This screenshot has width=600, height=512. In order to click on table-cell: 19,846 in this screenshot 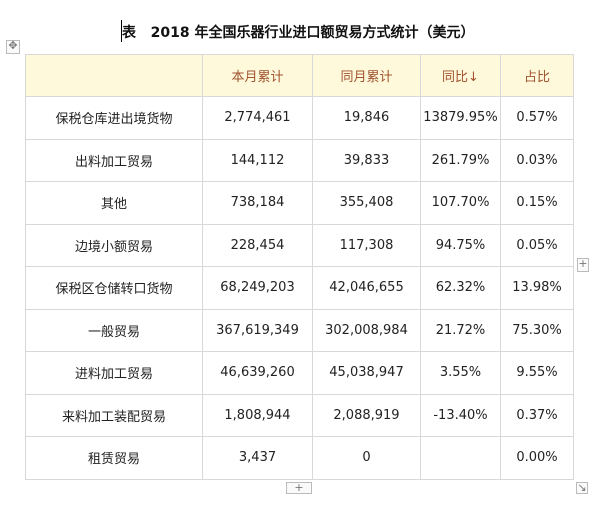, I will do `click(366, 118)`.